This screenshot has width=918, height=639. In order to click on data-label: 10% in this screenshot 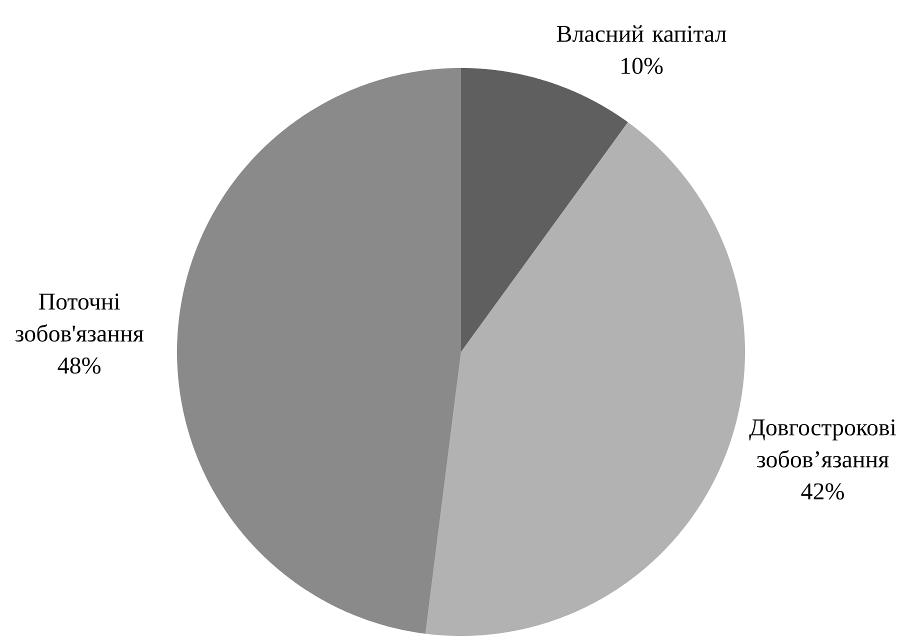, I will do `click(642, 66)`.